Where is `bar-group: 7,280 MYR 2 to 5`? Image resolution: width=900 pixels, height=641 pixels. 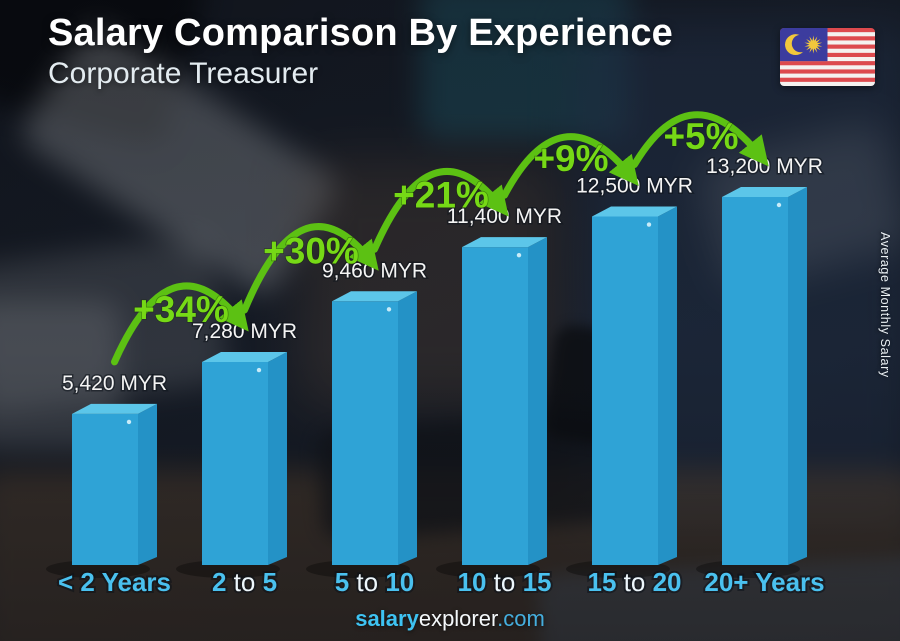
bar-group: 7,280 MYR 2 to 5 is located at coordinates (237, 459).